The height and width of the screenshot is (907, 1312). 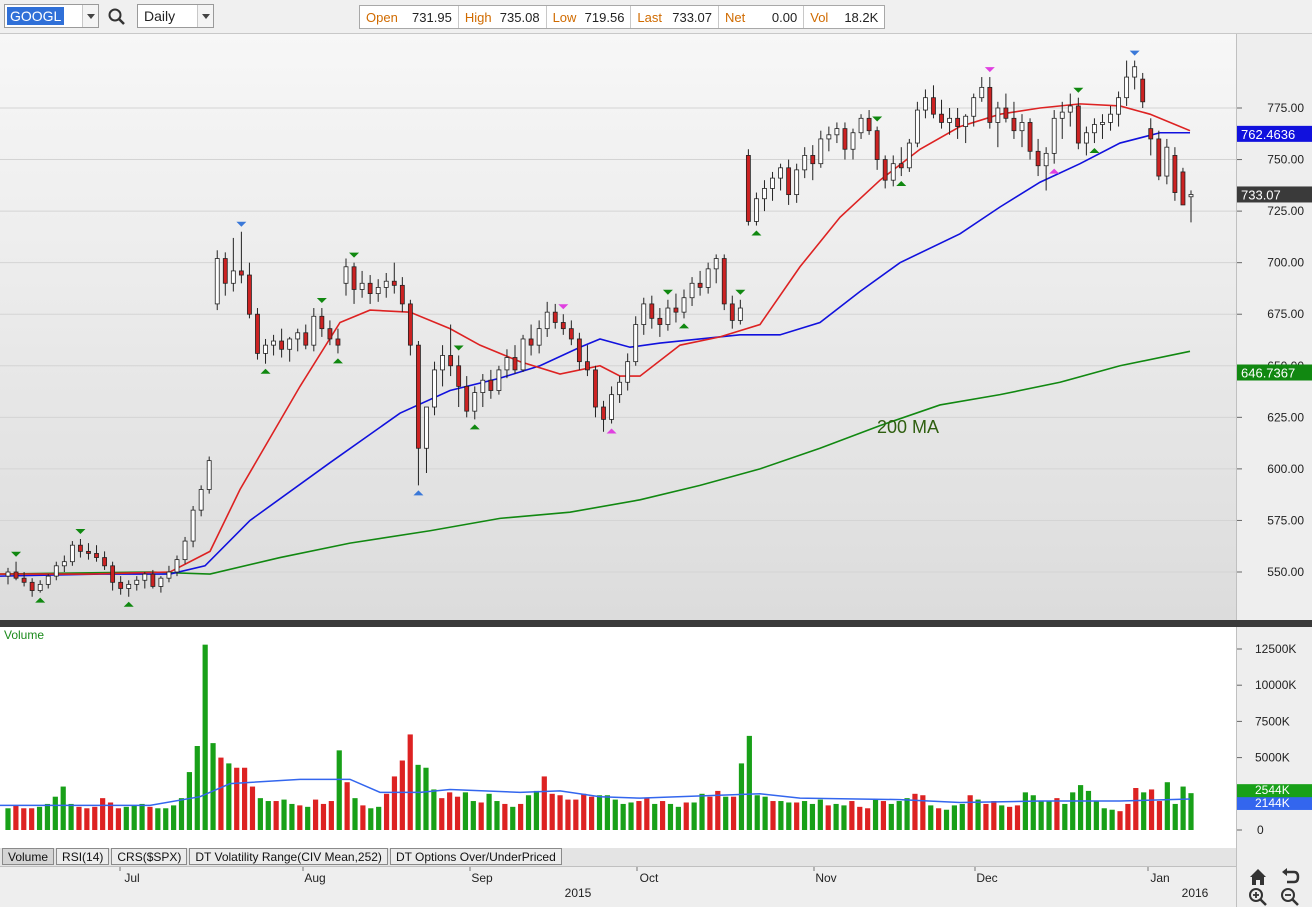 I want to click on interval-dropdown-icon, so click(x=205, y=16).